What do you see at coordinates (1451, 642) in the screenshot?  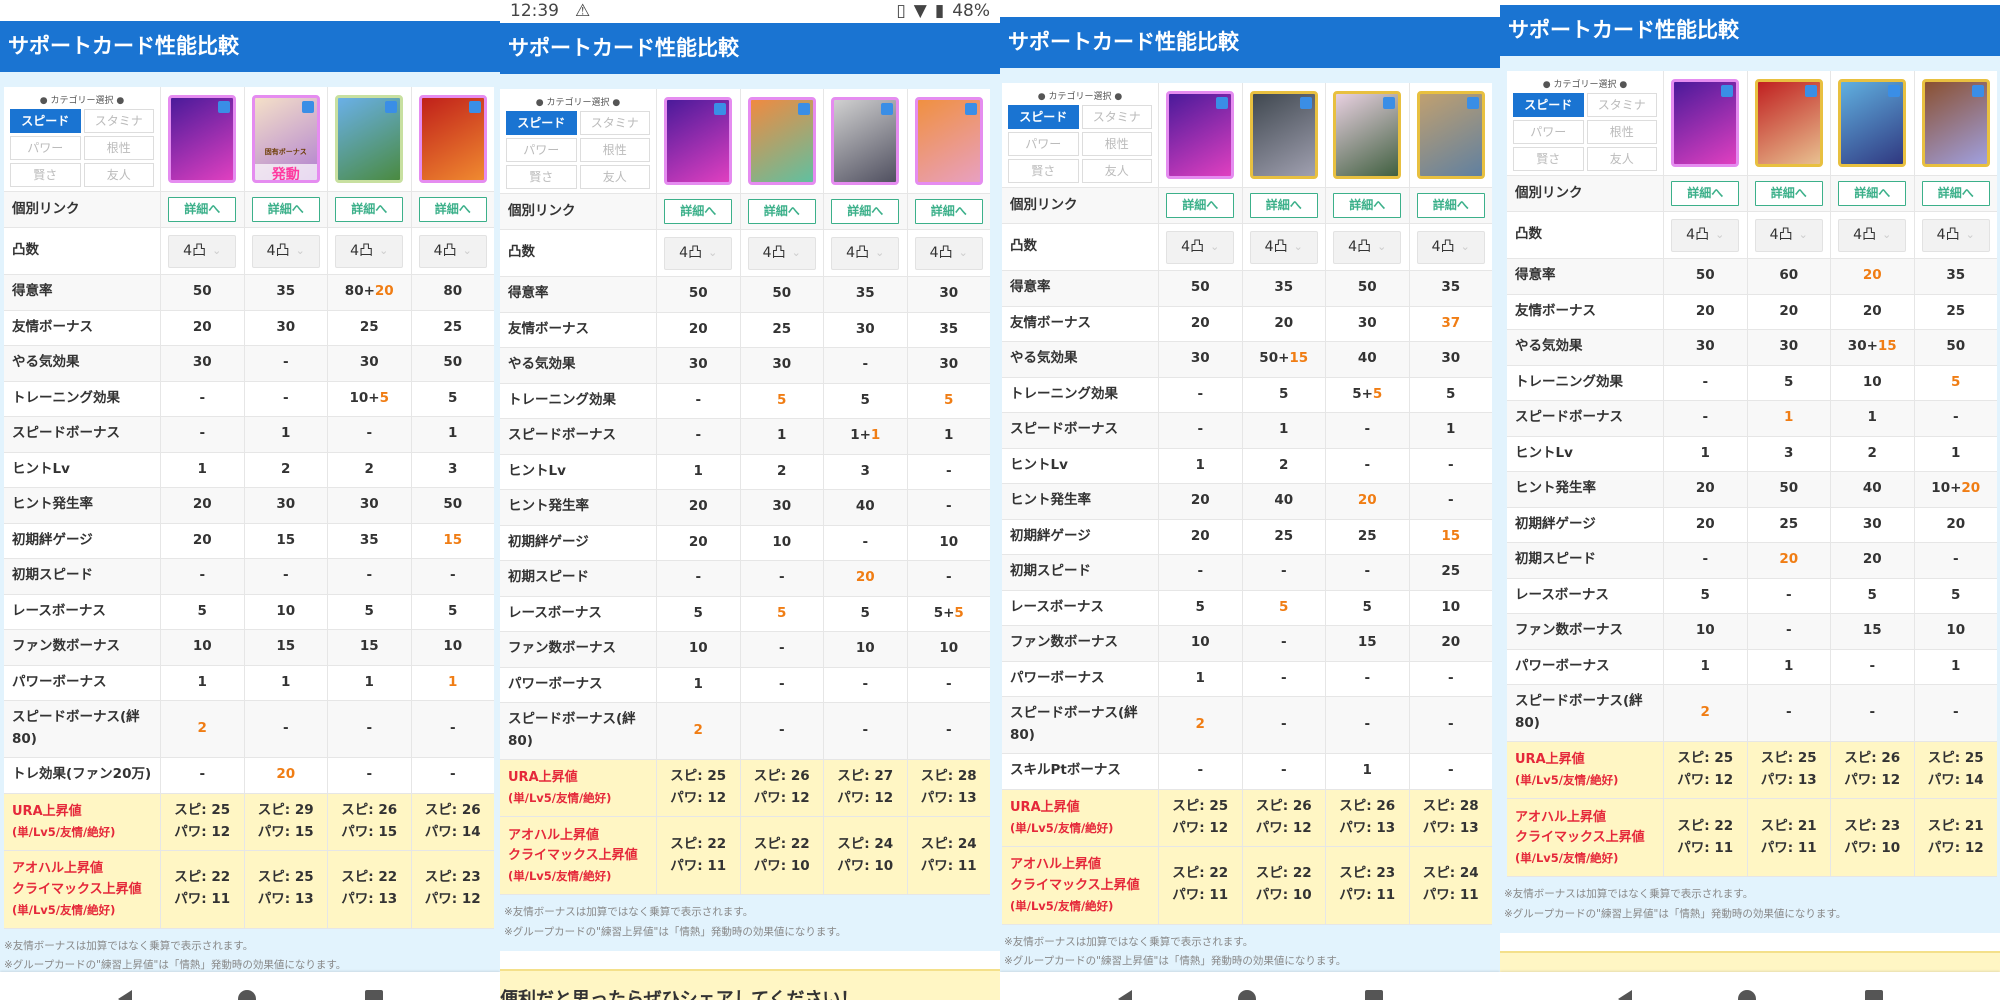 I see `base-value: 20` at bounding box center [1451, 642].